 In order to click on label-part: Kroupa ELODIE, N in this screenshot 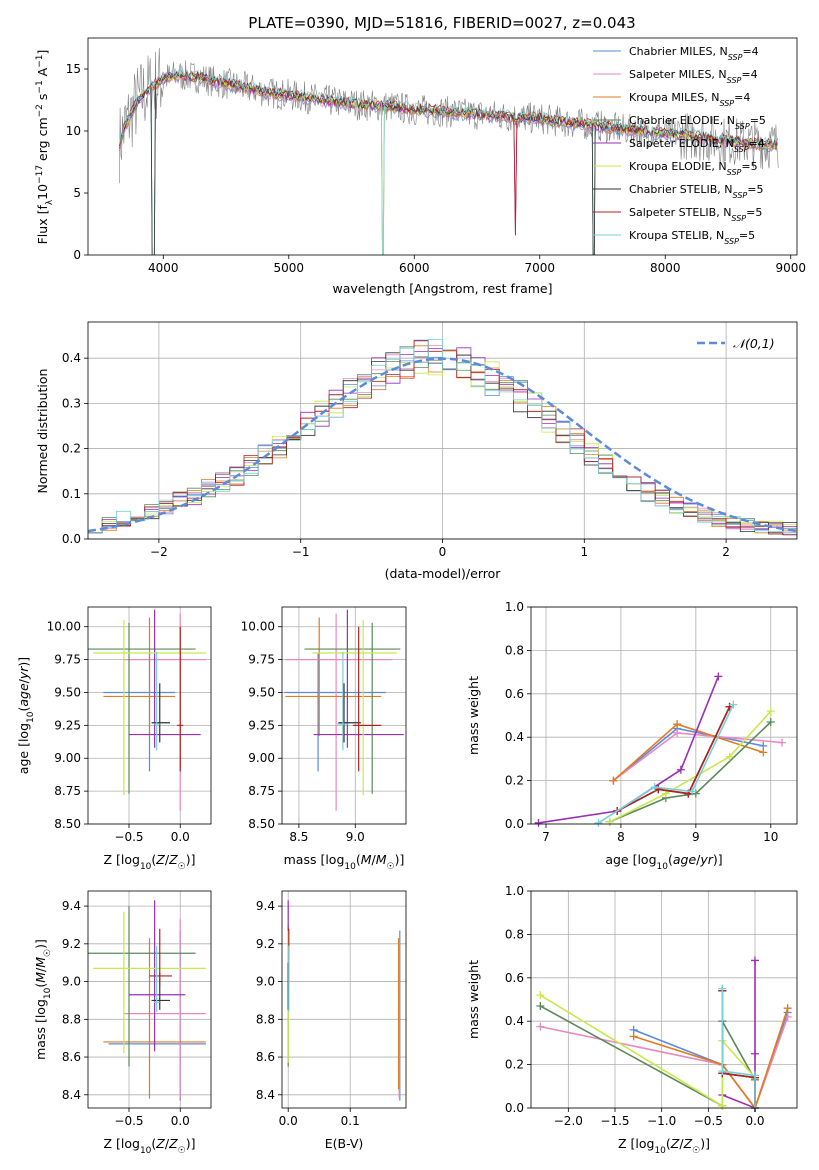, I will do `click(678, 166)`.